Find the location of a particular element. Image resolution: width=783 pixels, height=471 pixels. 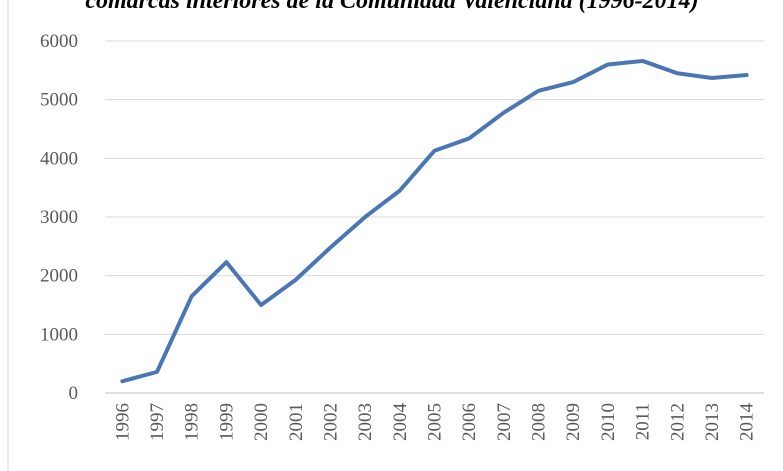

y-tick-label: 5000 is located at coordinates (59, 100).